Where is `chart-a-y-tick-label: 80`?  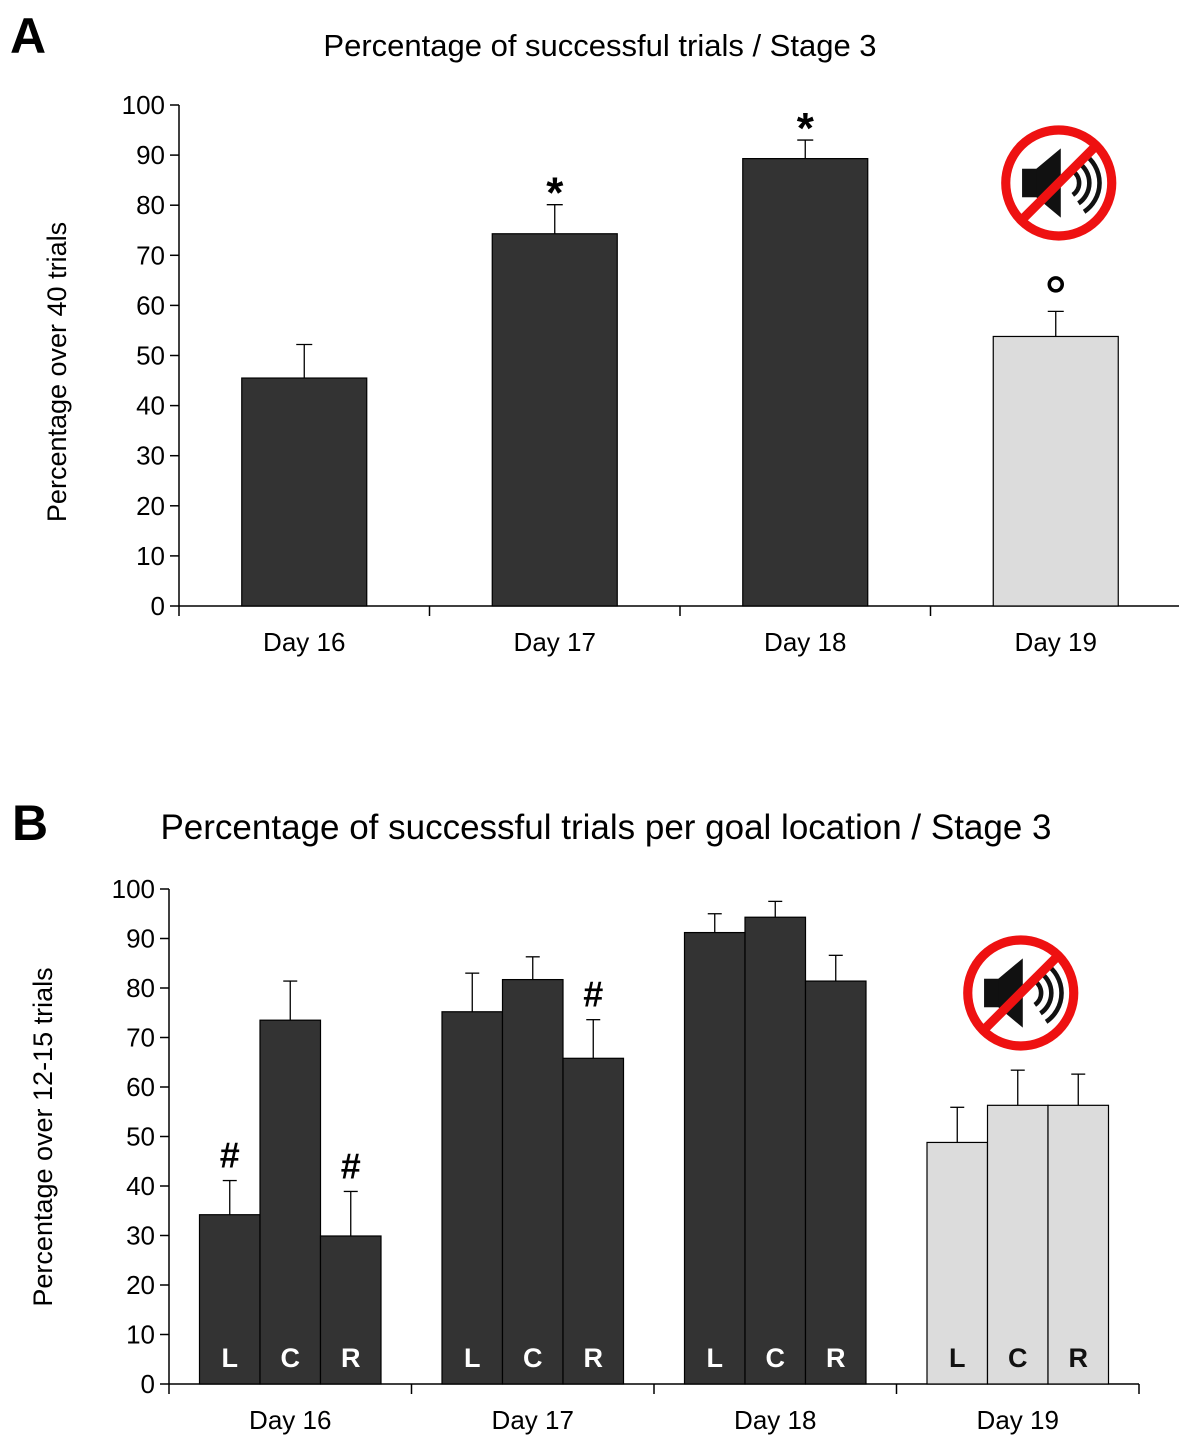 chart-a-y-tick-label: 80 is located at coordinates (150, 205).